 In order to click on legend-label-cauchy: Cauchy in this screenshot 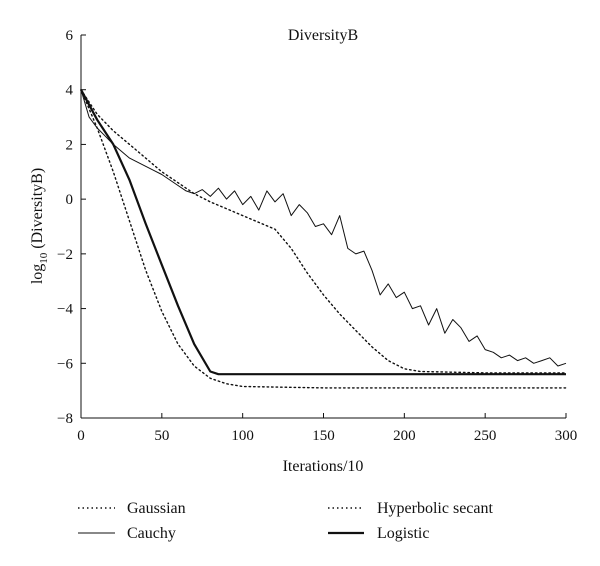, I will do `click(151, 533)`.